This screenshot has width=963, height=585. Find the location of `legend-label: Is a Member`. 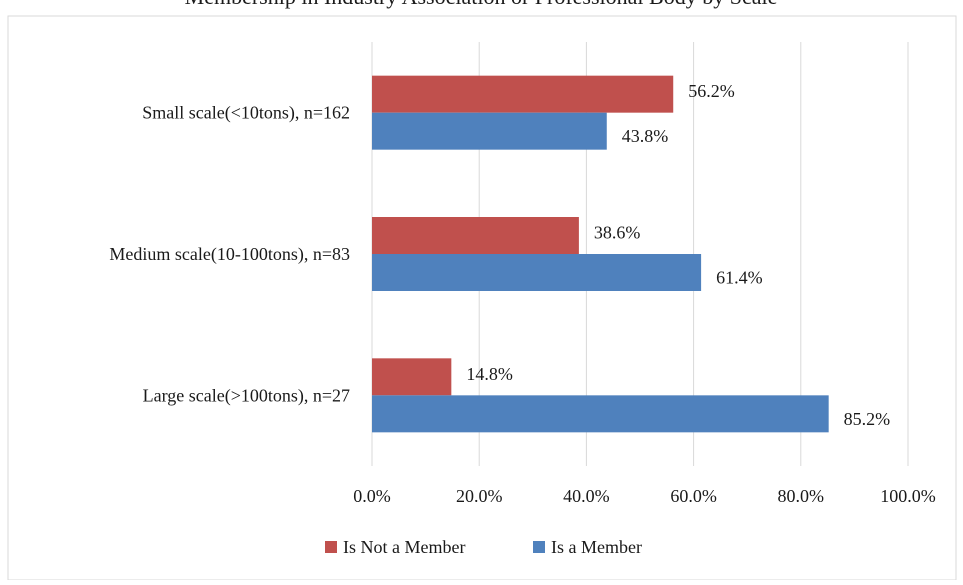

legend-label: Is a Member is located at coordinates (596, 547).